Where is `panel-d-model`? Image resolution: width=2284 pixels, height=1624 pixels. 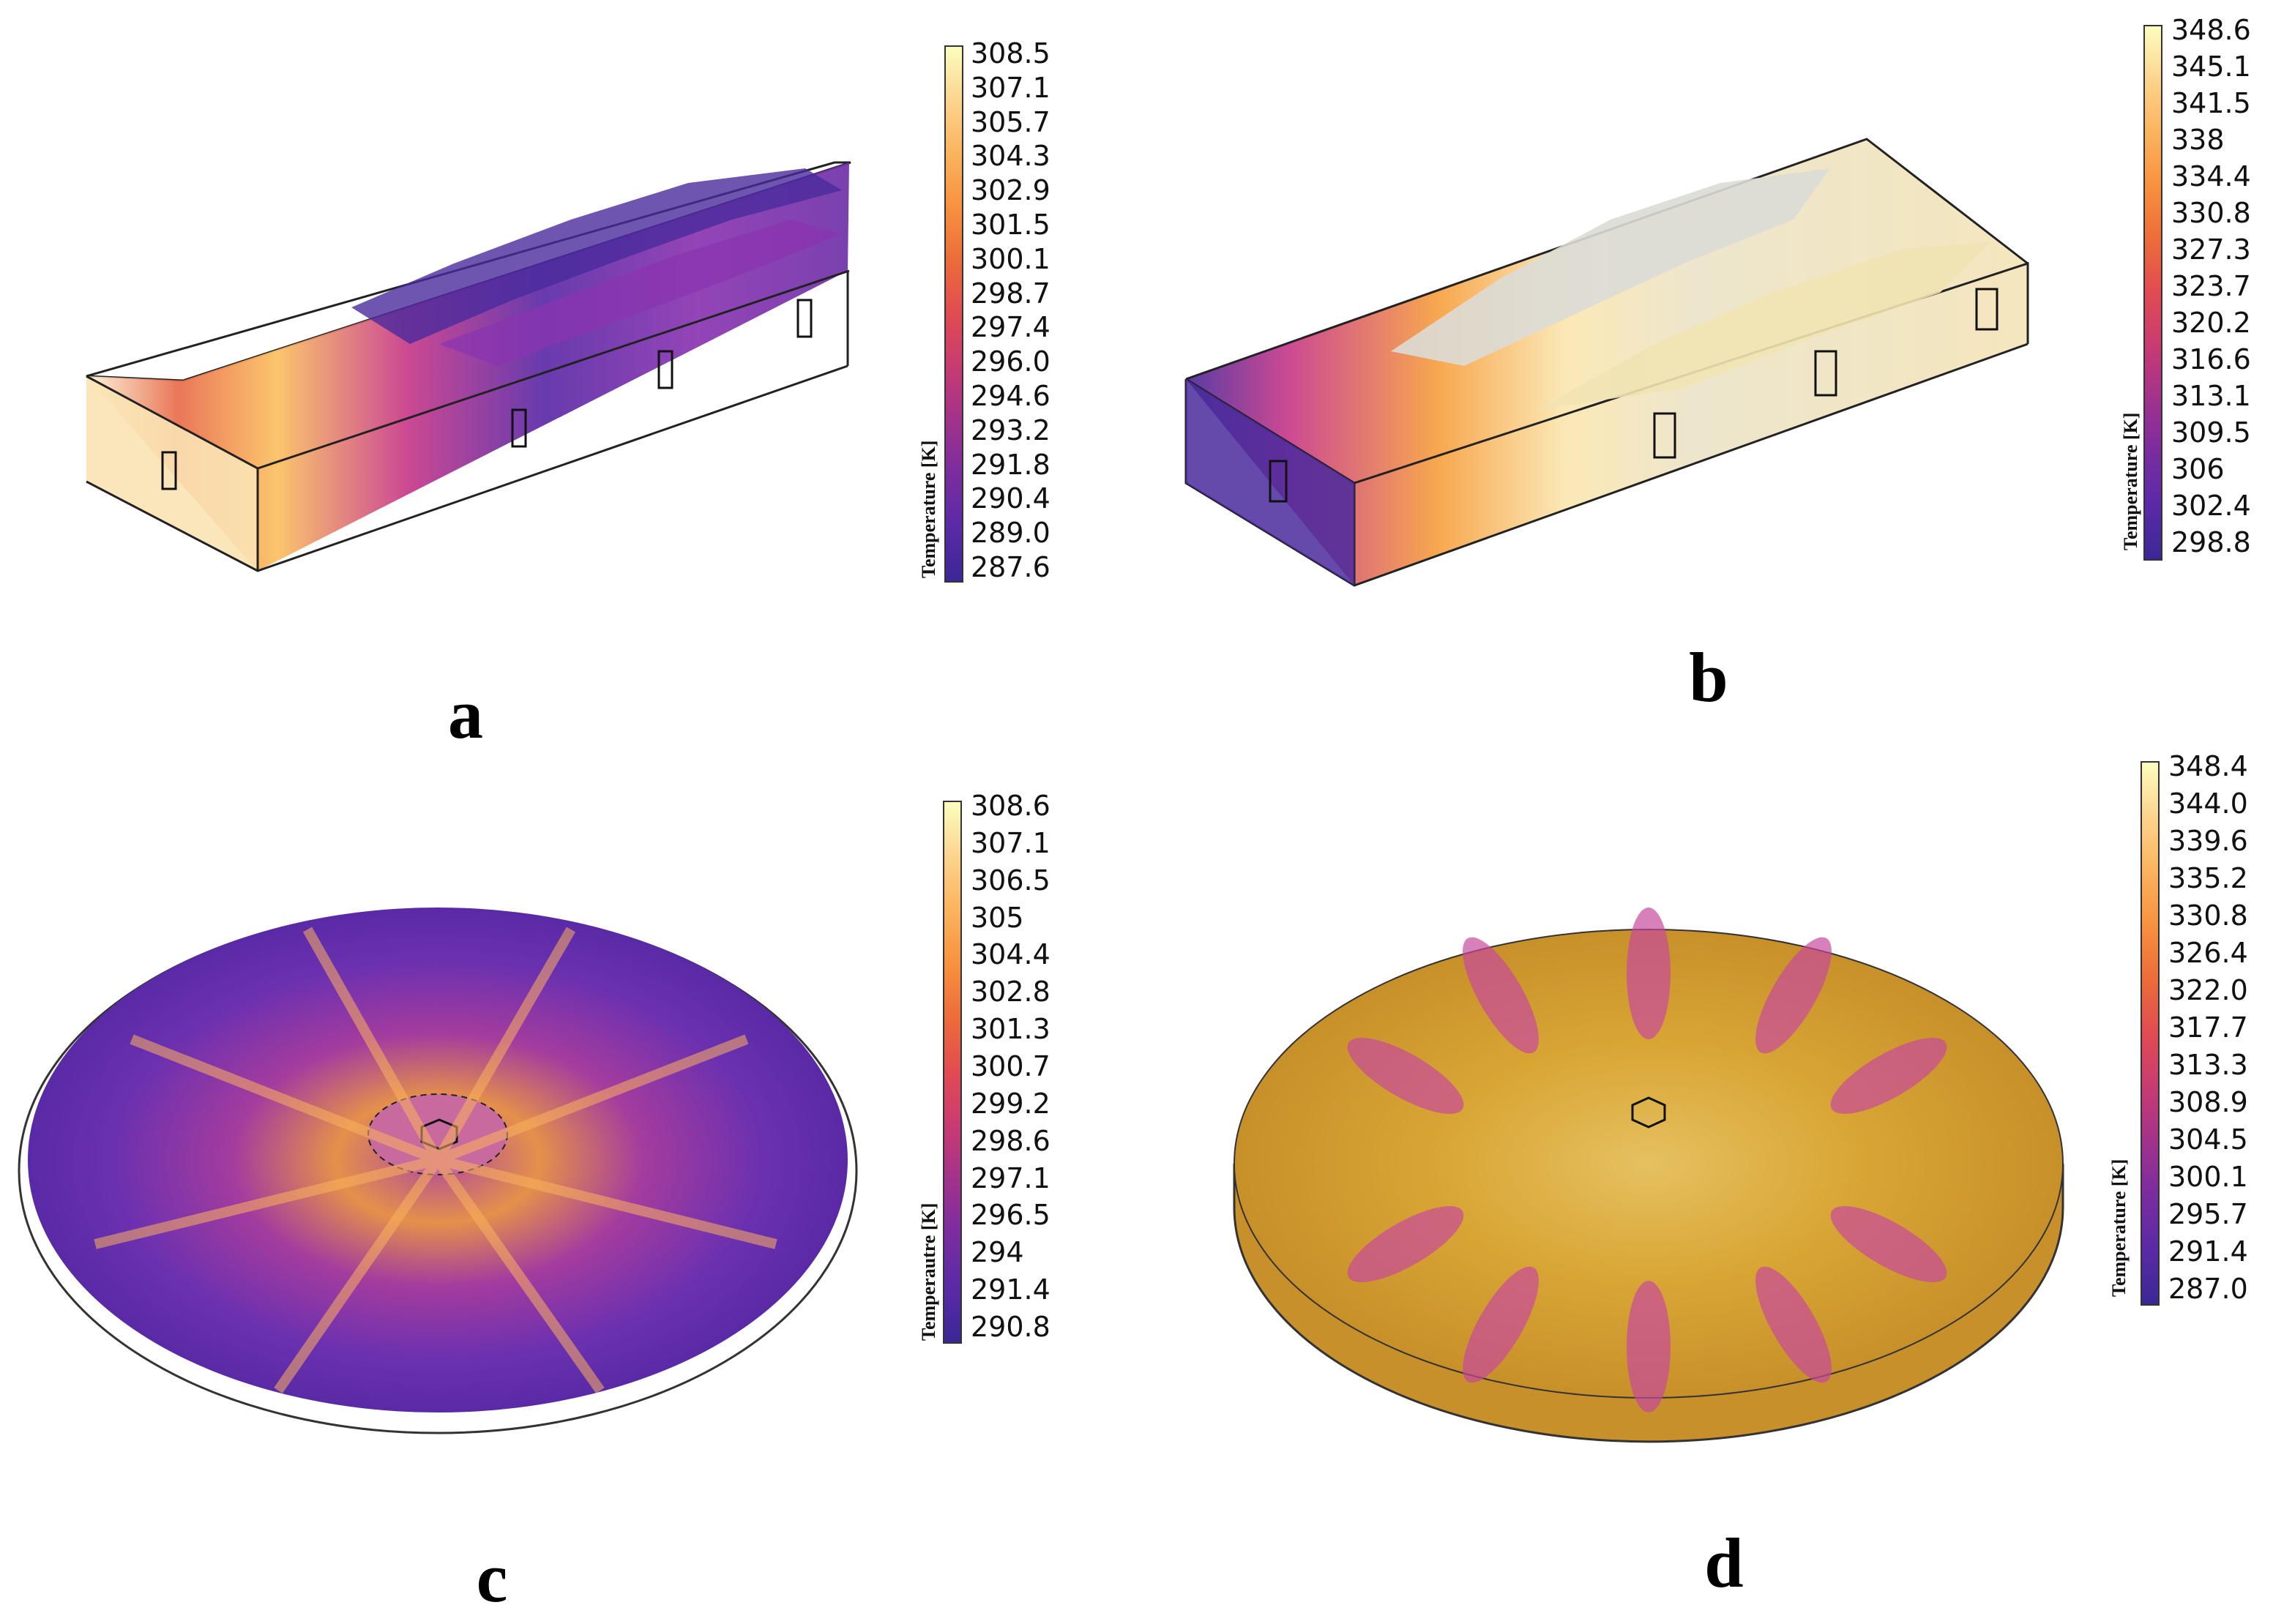 panel-d-model is located at coordinates (1648, 1175).